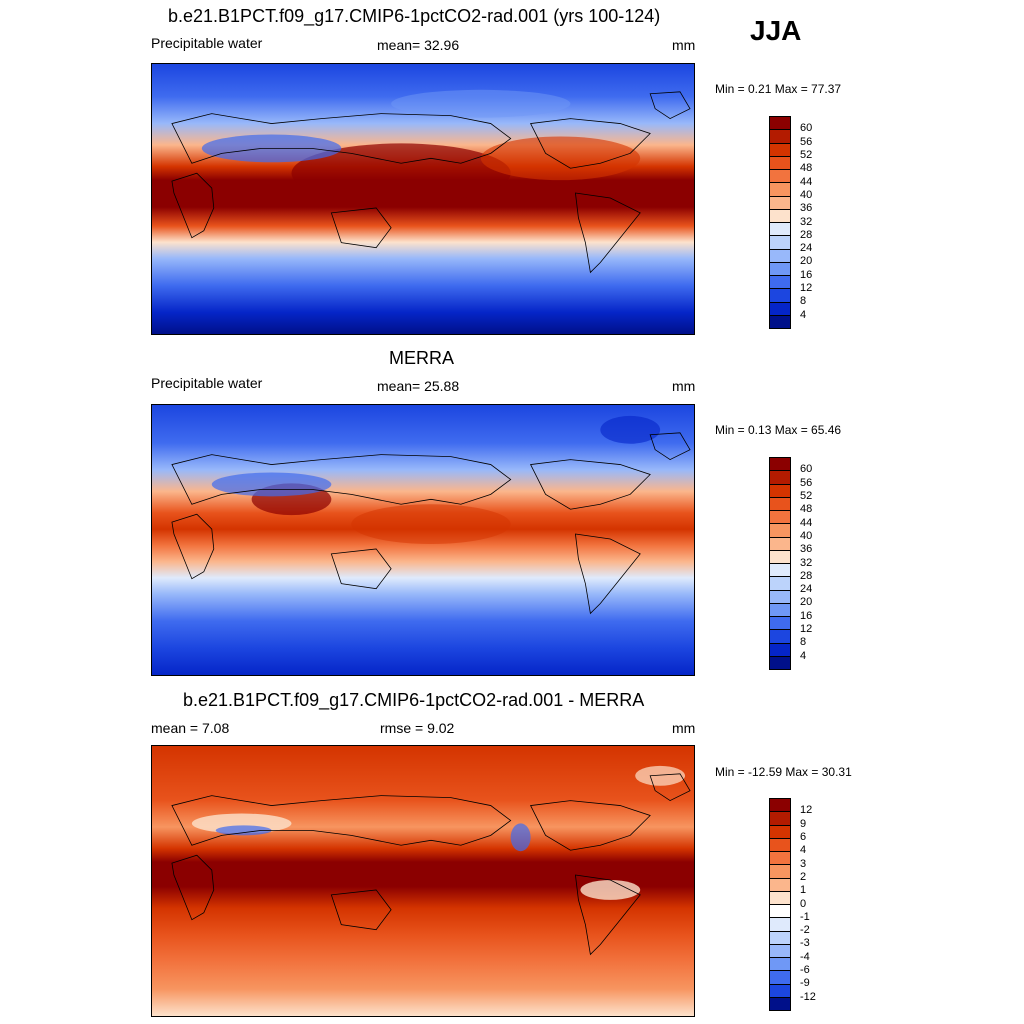 The height and width of the screenshot is (1024, 1024). Describe the element at coordinates (806, 234) in the screenshot. I see `colorbar-tick-label: 28` at that location.